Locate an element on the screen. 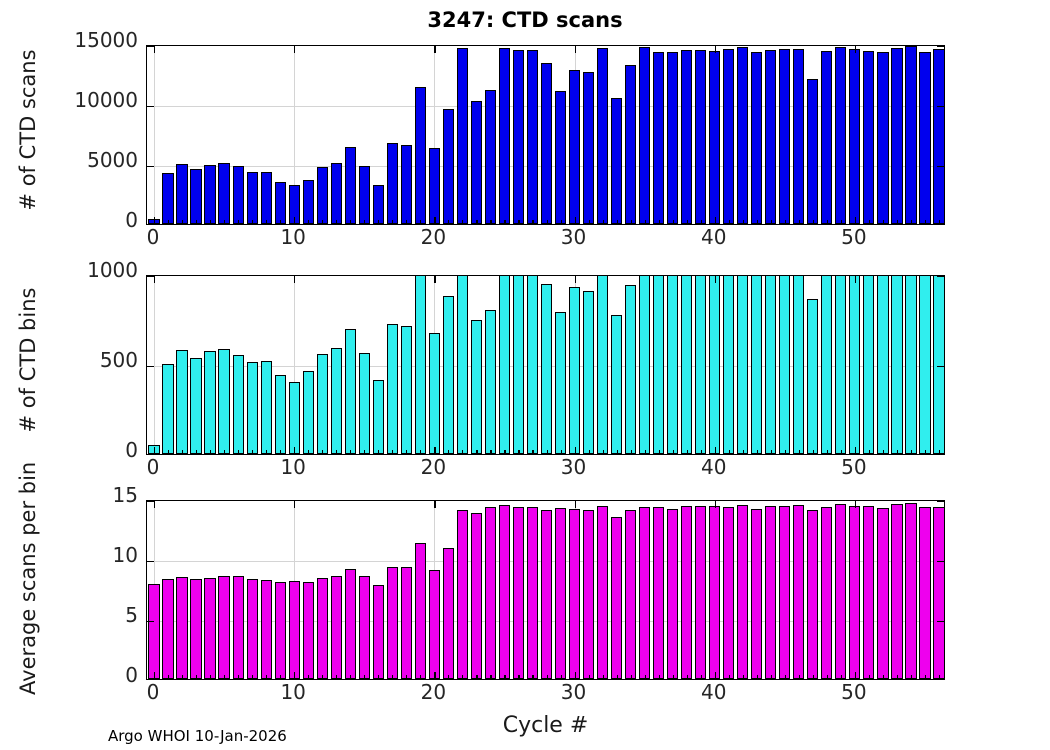 The width and height of the screenshot is (1050, 750). x-axis-tick-label: 10 is located at coordinates (293, 237).